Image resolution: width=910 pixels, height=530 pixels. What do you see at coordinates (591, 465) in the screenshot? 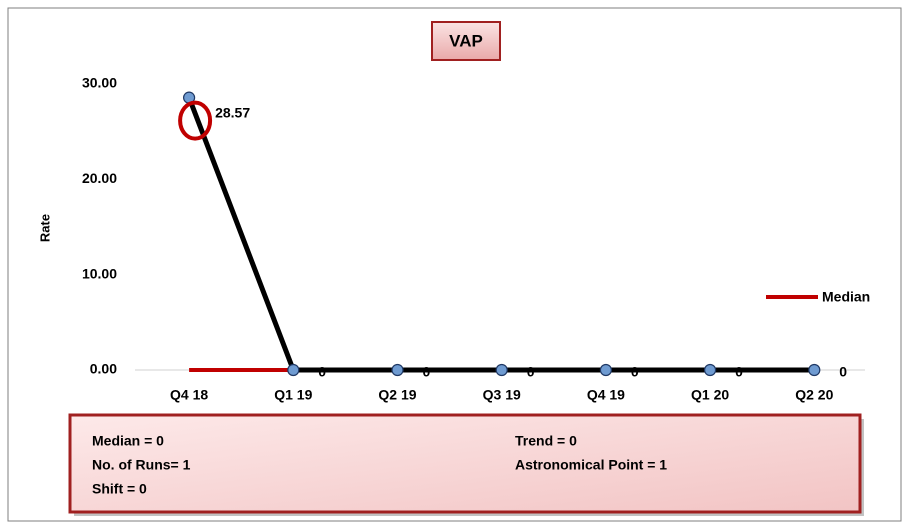
I see `stat-text: Astronomical Point = 1` at bounding box center [591, 465].